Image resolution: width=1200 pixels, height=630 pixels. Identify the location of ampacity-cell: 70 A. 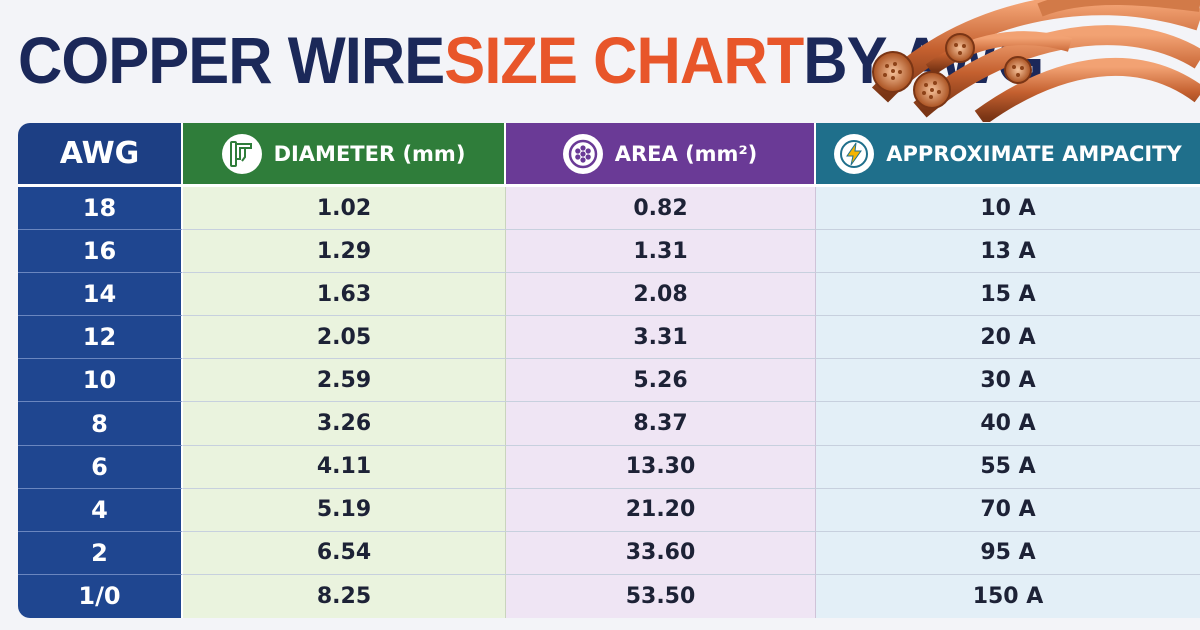
(1008, 510).